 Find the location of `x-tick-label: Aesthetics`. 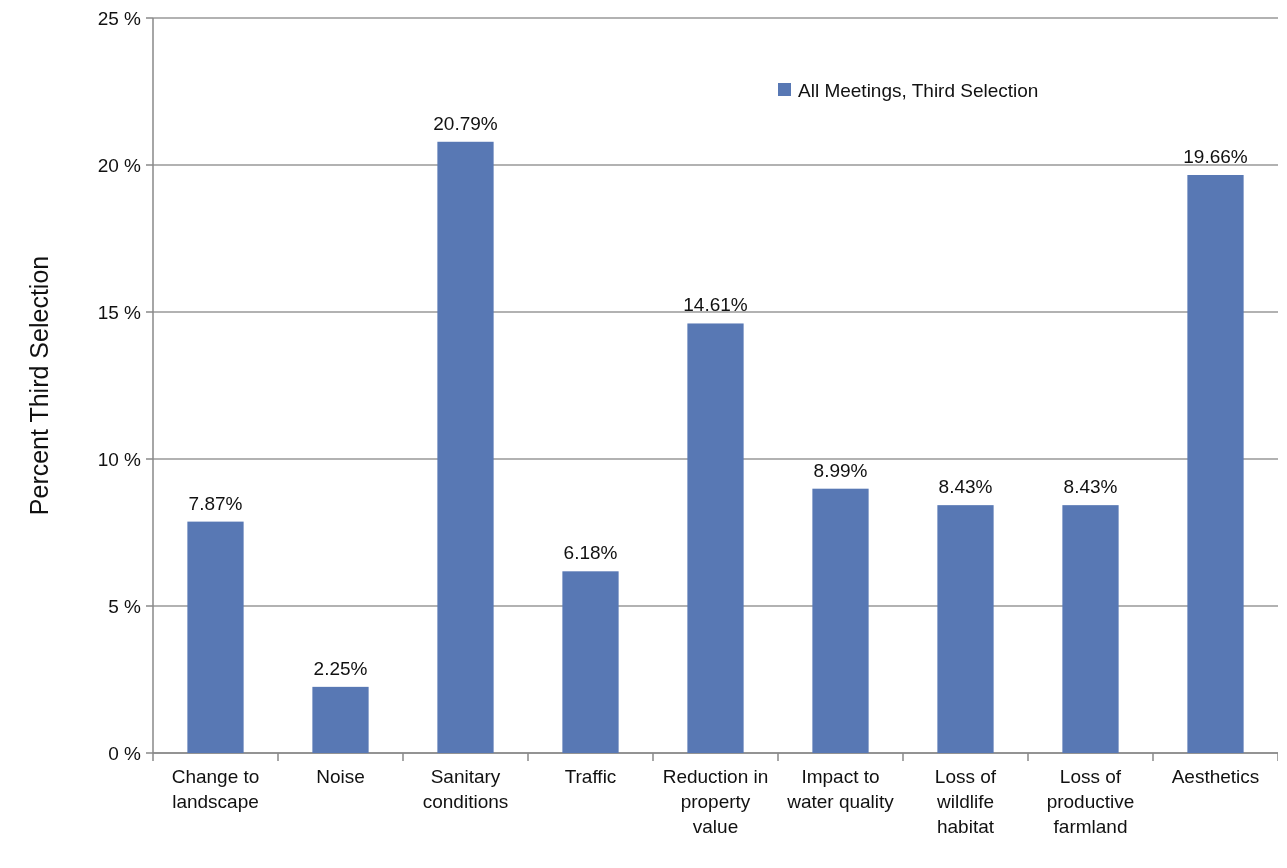

x-tick-label: Aesthetics is located at coordinates (1215, 776).